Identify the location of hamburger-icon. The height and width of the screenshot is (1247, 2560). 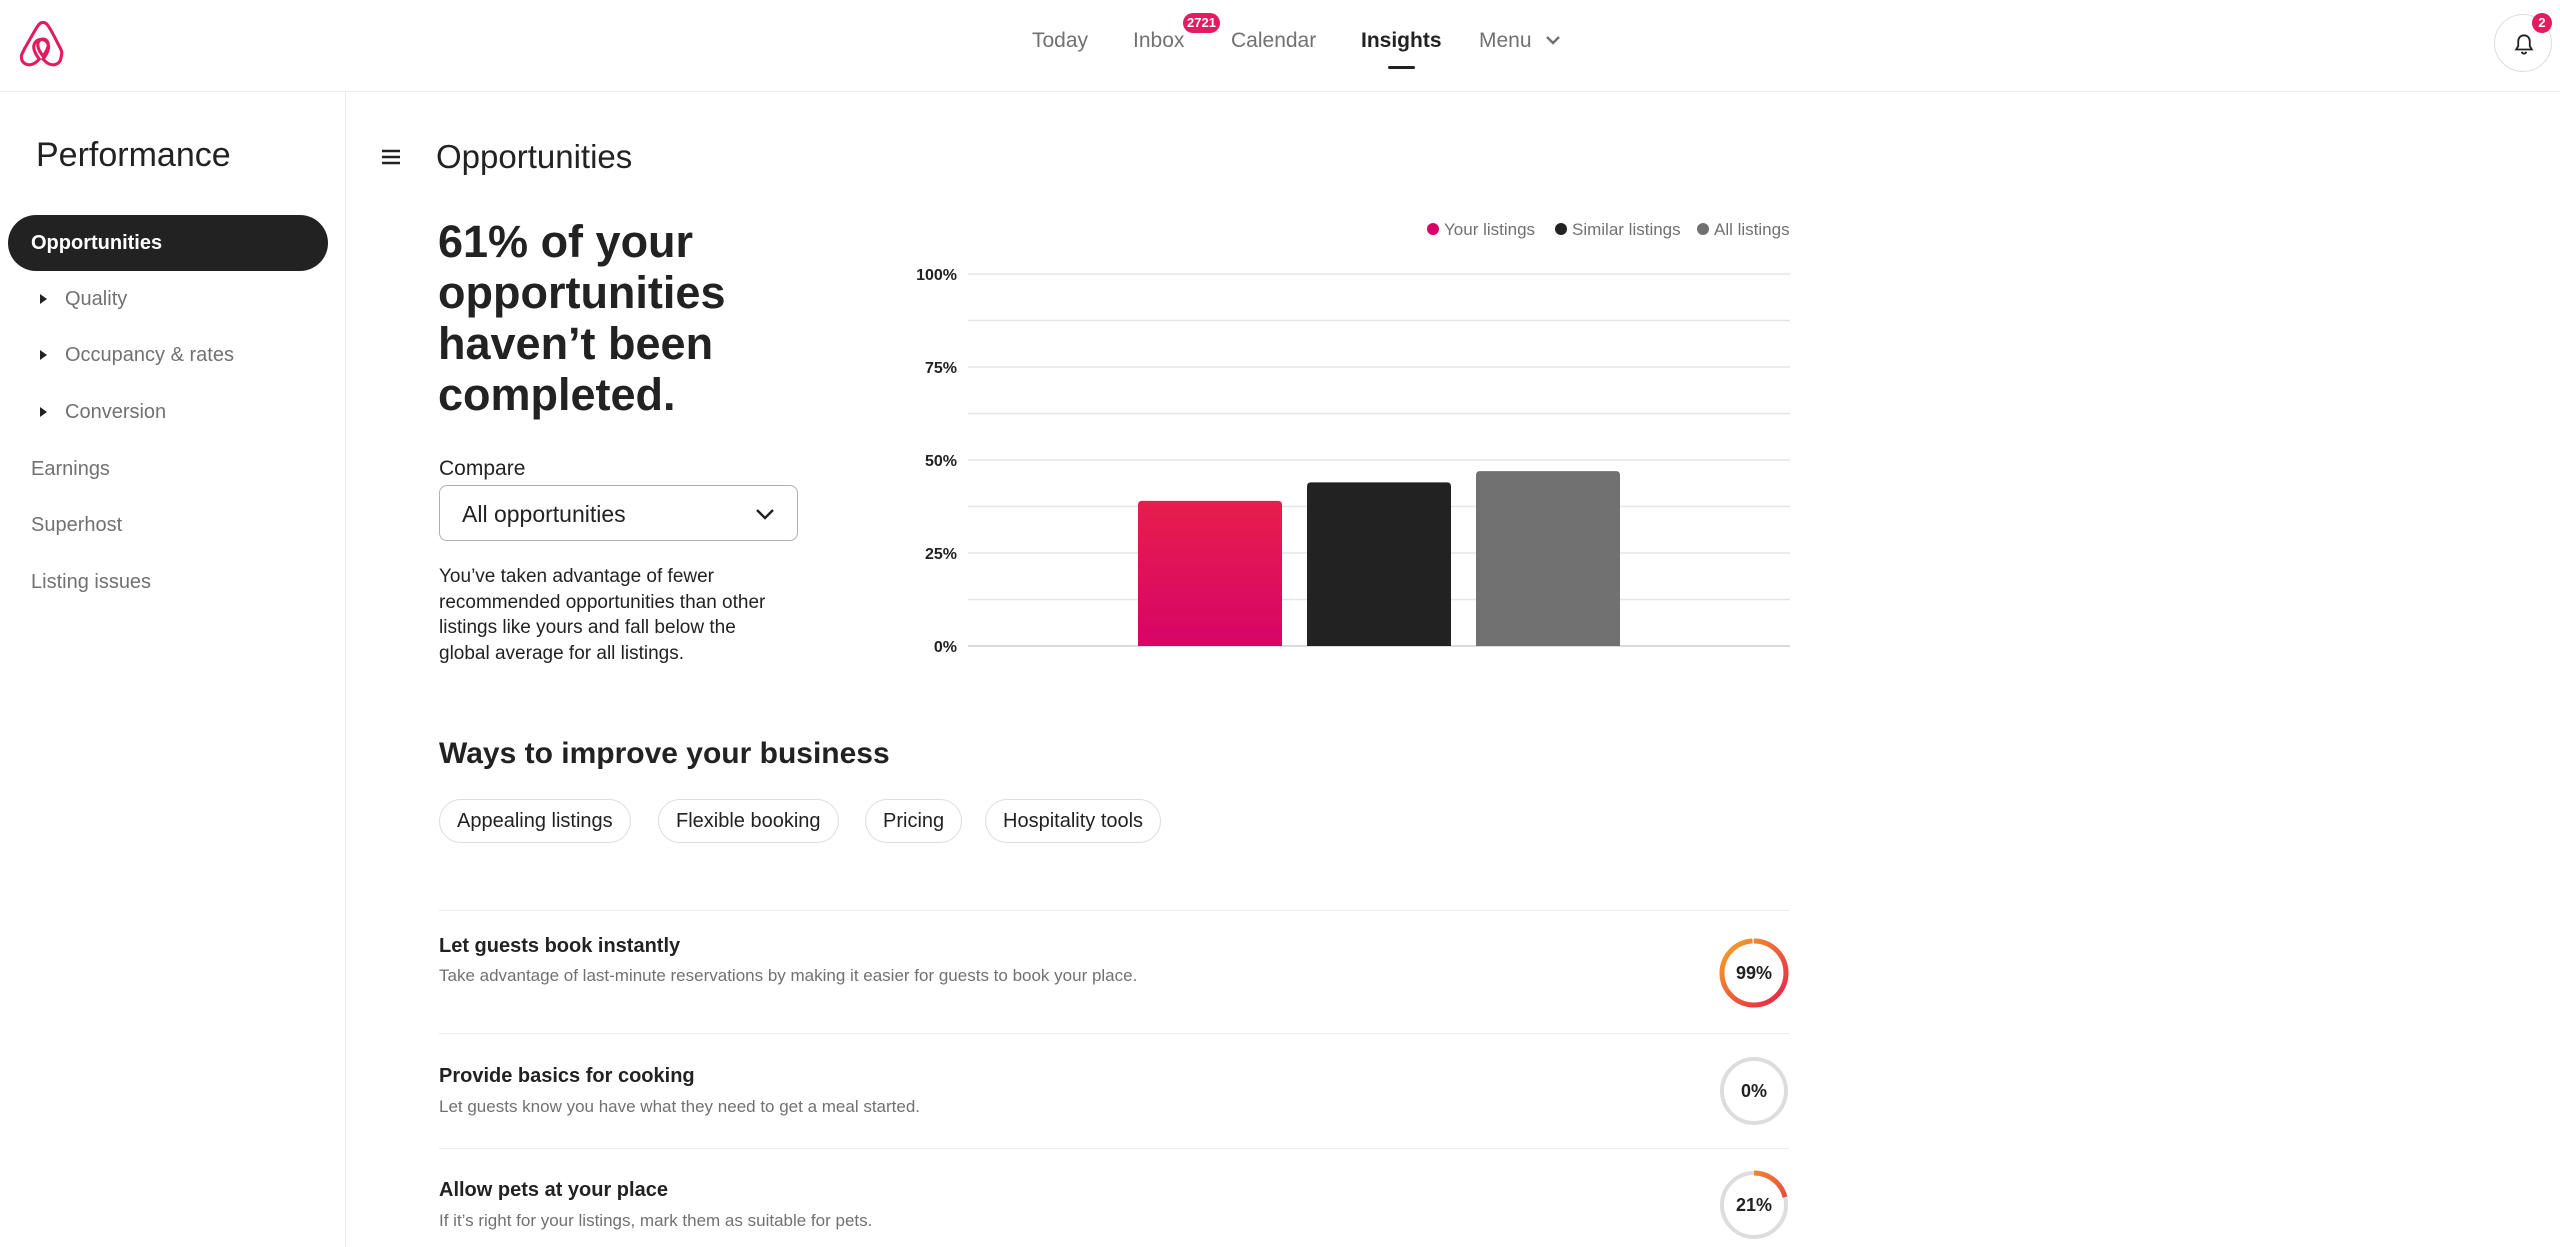
(391, 157).